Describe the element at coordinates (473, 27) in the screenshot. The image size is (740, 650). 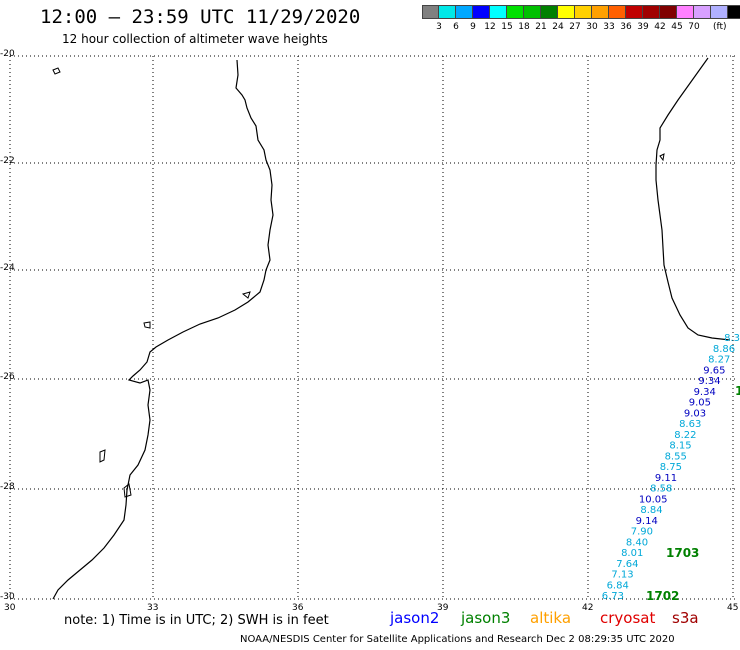
I see `color-scale-label: 9` at that location.